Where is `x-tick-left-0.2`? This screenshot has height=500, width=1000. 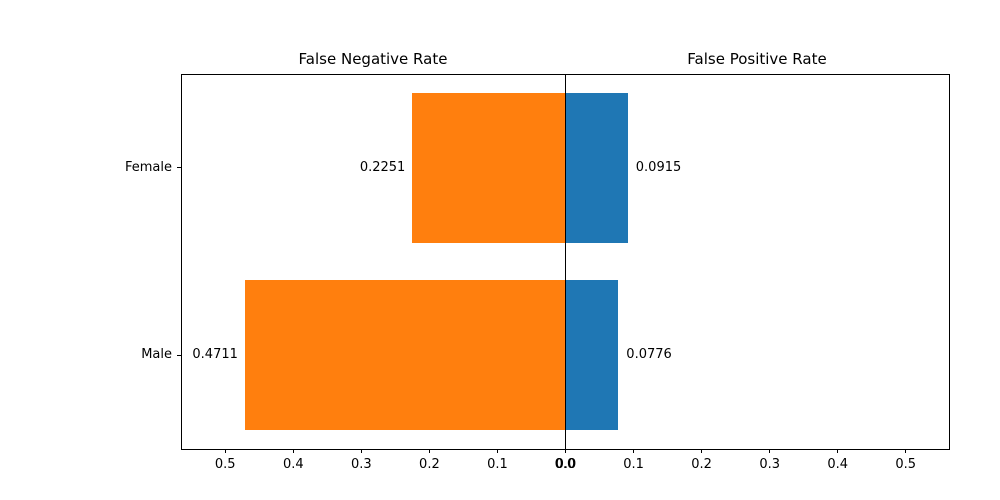 x-tick-left-0.2 is located at coordinates (429, 451).